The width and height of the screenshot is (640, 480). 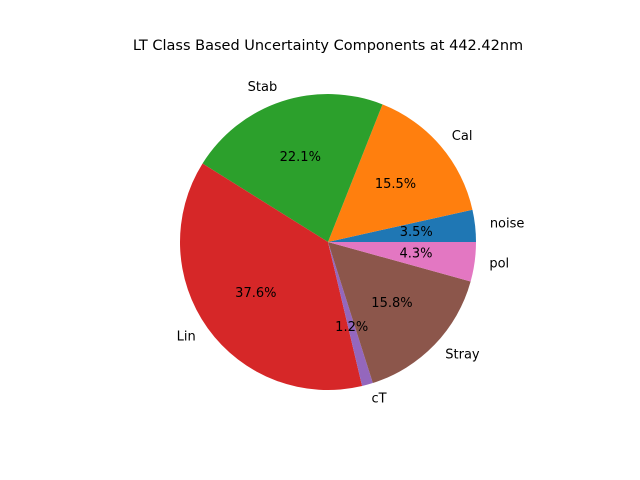 What do you see at coordinates (350, 314) in the screenshot?
I see `pie-slice-ct` at bounding box center [350, 314].